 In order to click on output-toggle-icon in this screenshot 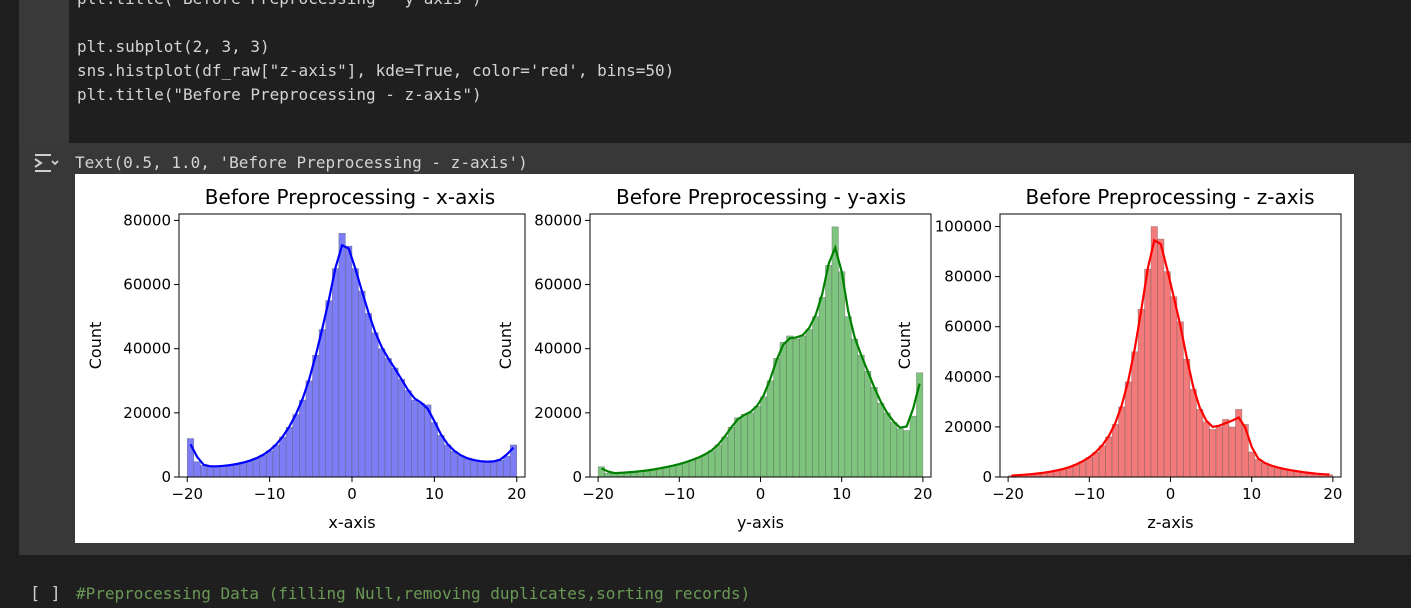, I will do `click(46, 162)`.